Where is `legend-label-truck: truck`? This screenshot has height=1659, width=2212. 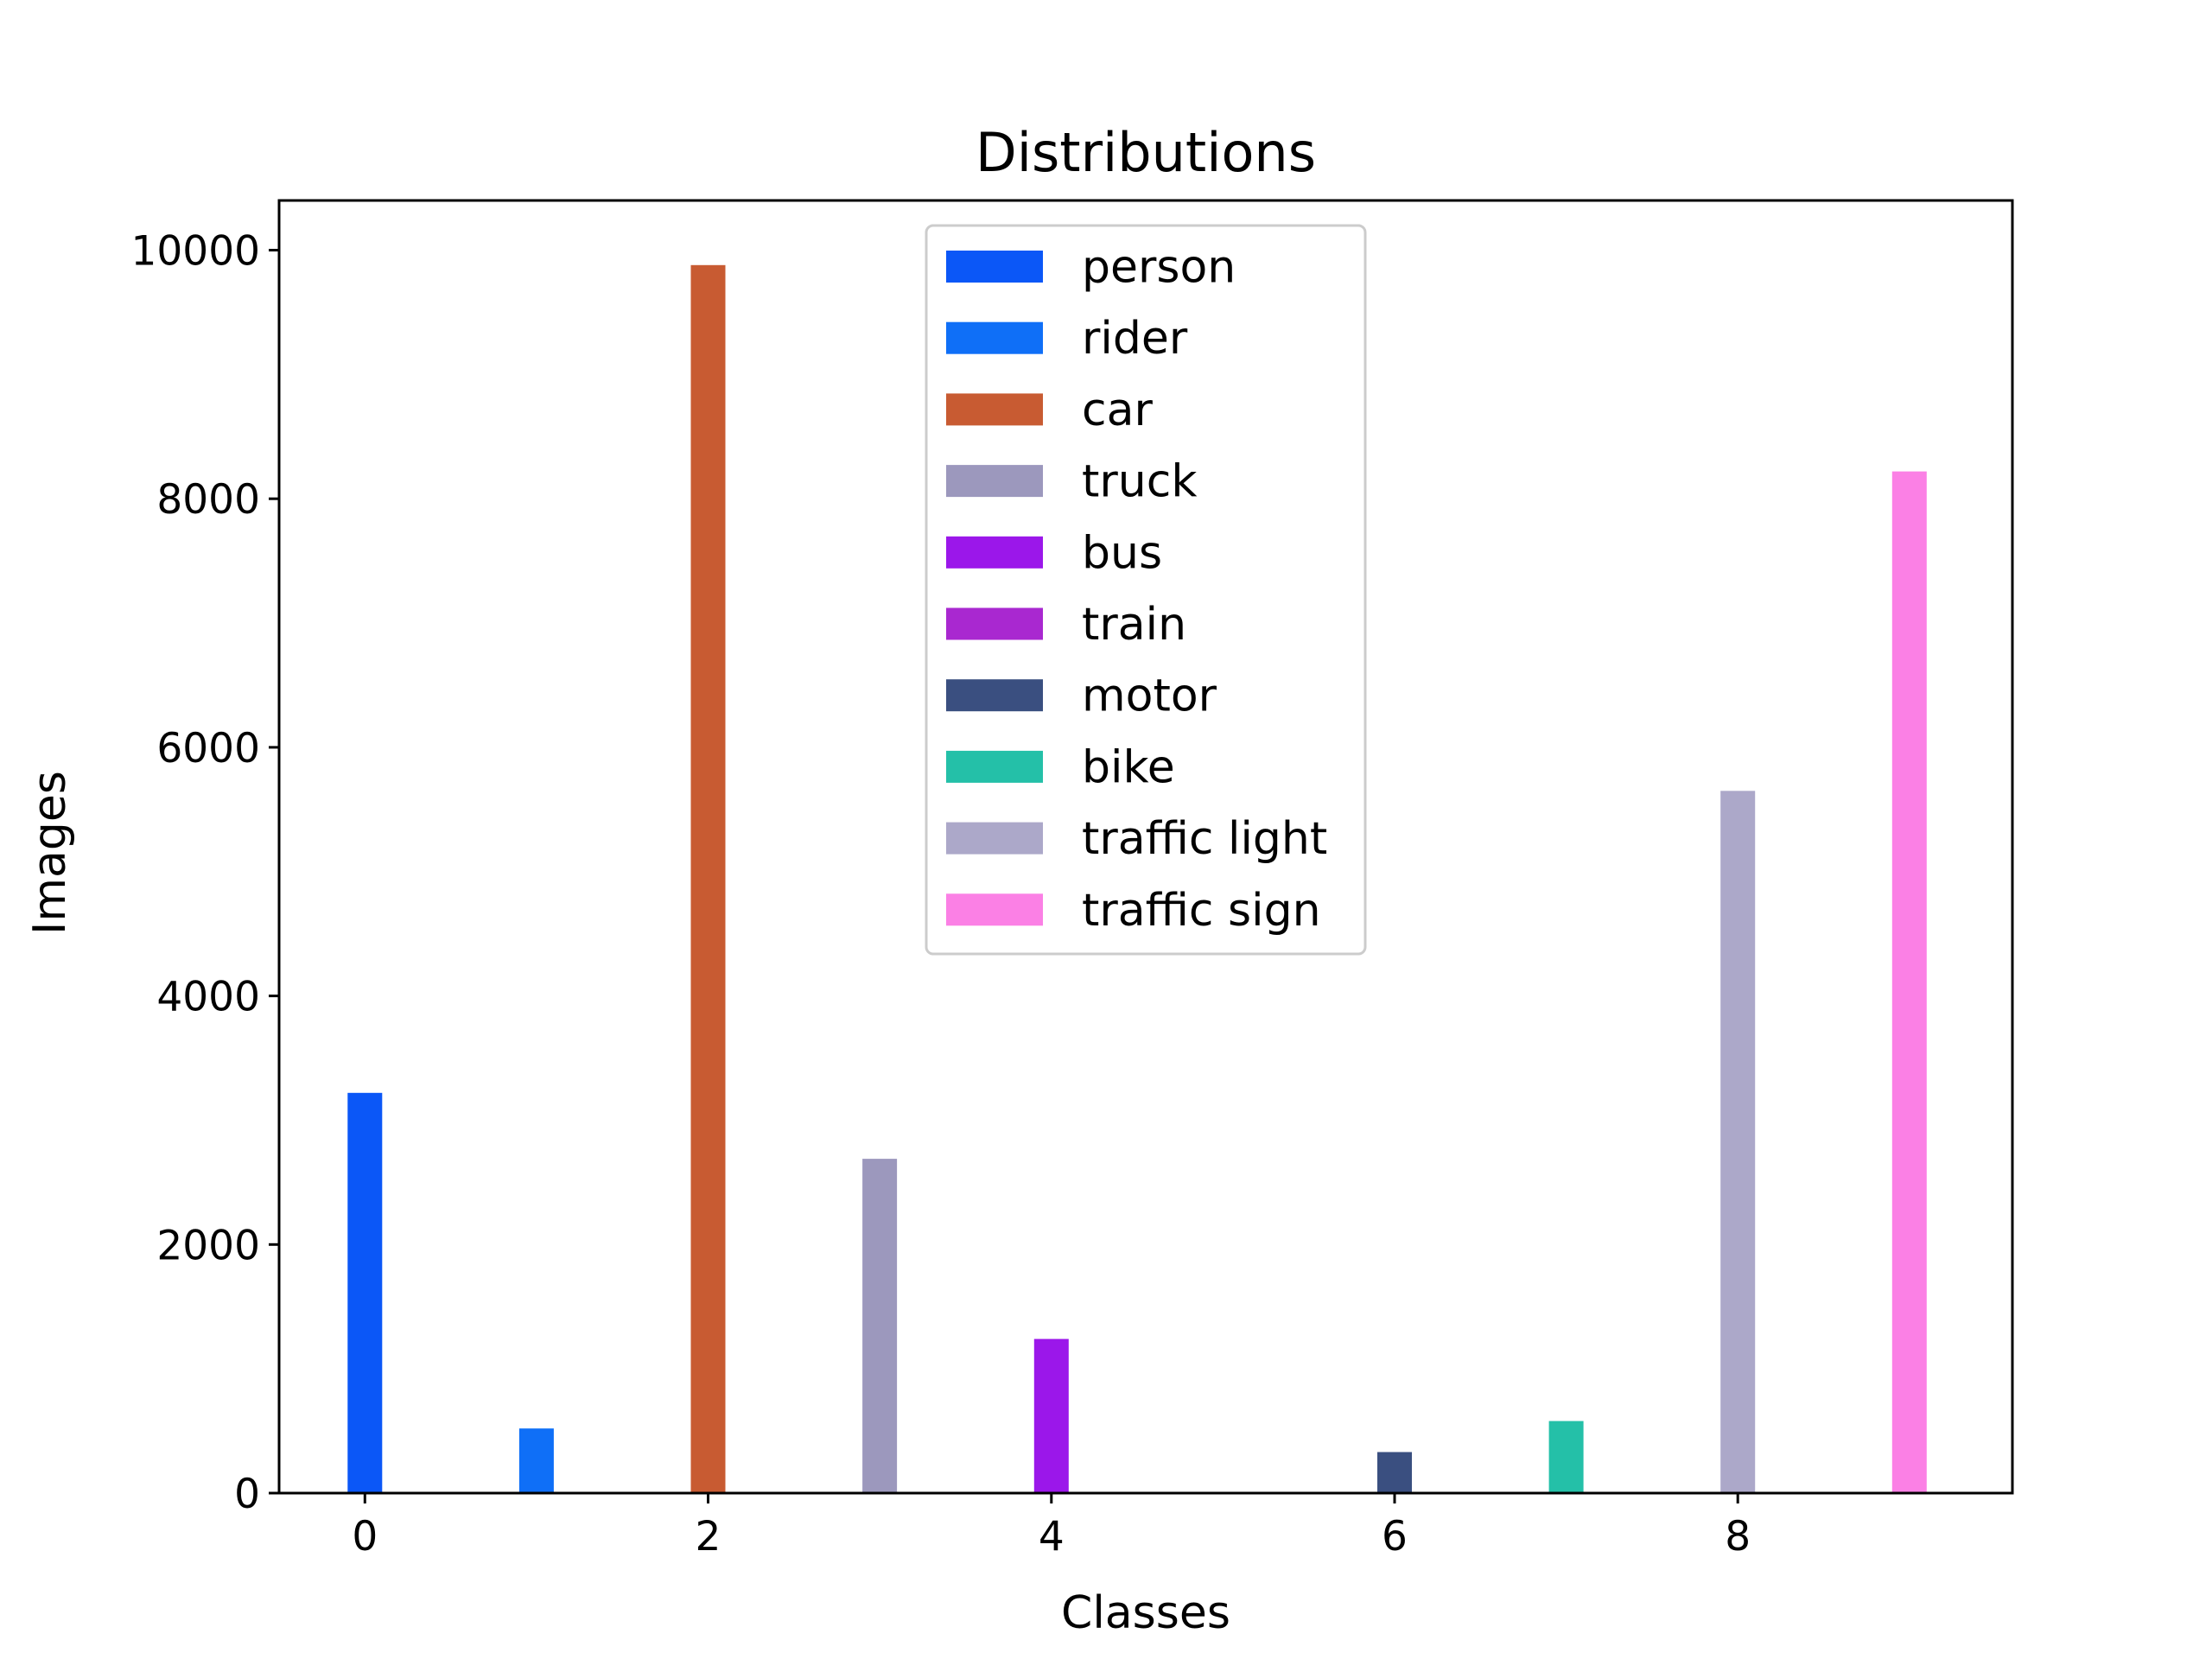
legend-label-truck: truck is located at coordinates (1139, 482).